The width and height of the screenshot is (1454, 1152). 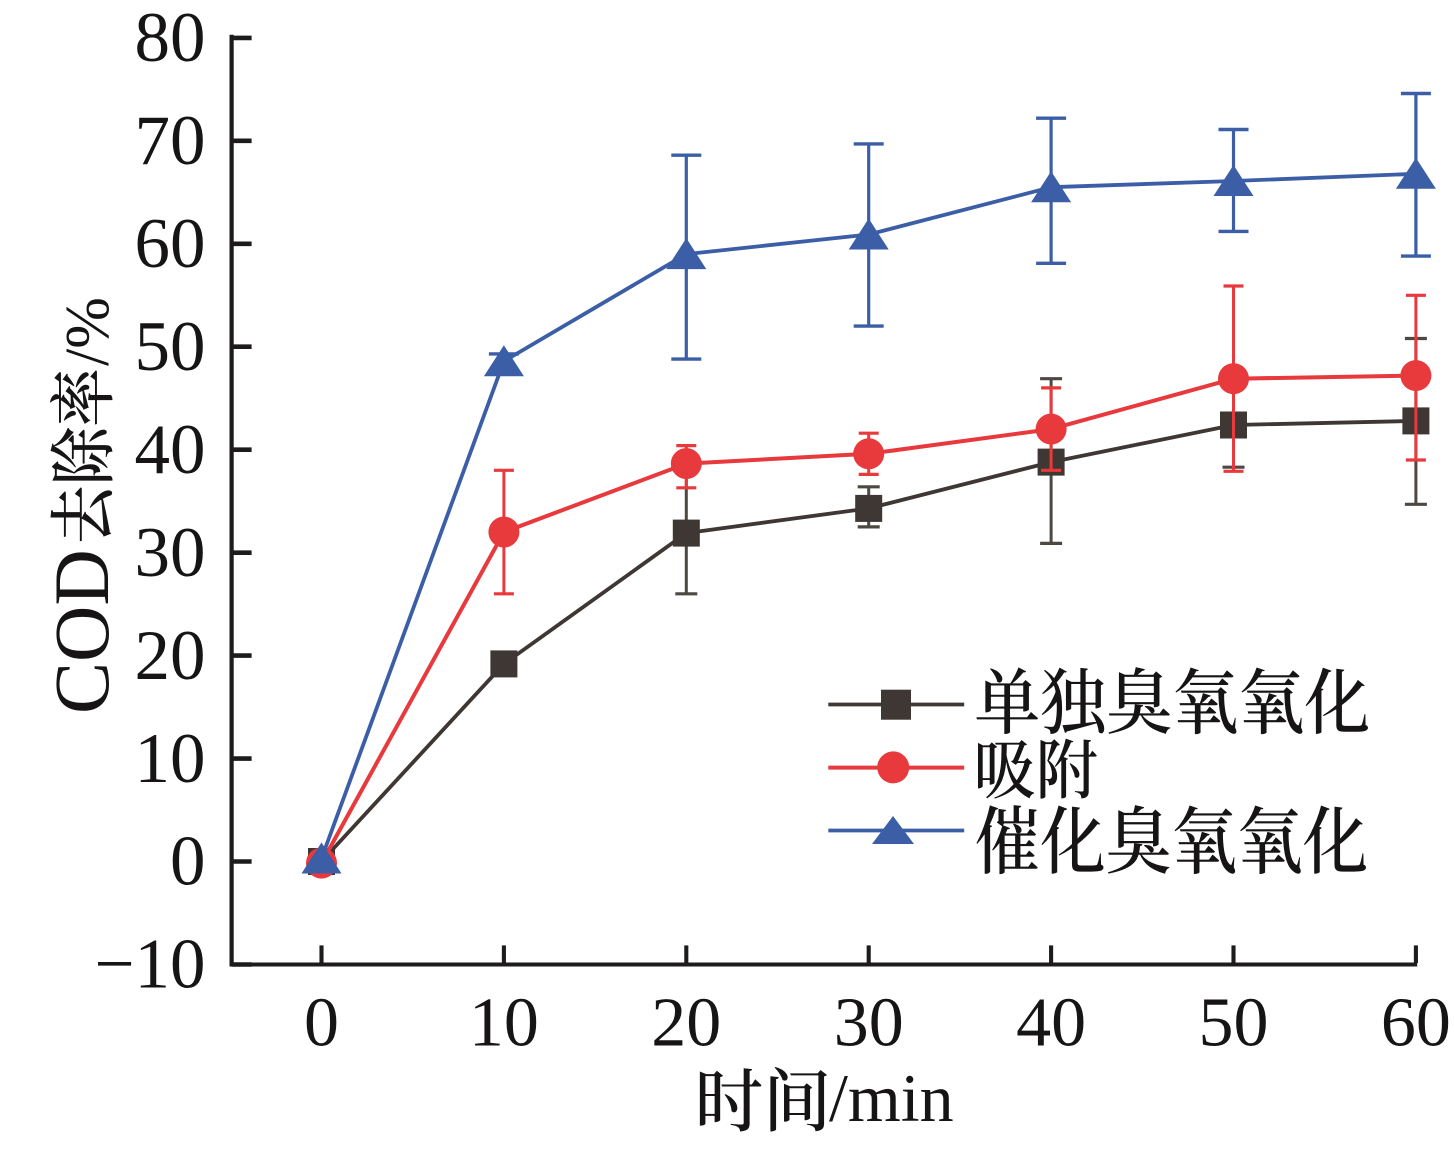 I want to click on svg-text: −10, so click(x=149, y=965).